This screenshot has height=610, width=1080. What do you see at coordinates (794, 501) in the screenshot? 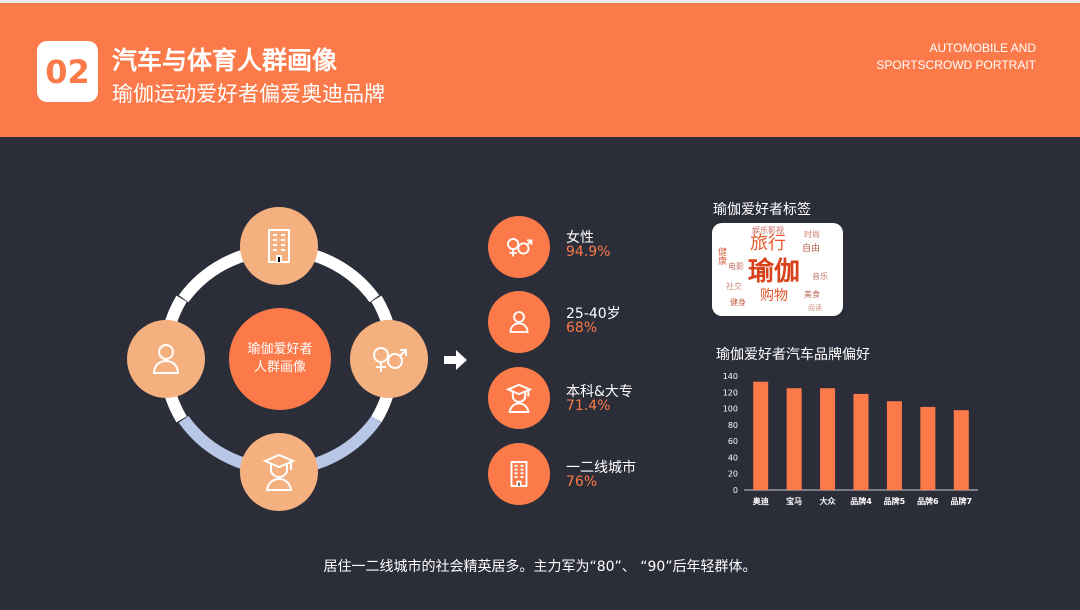
I see `x-tick-label: 宝马` at bounding box center [794, 501].